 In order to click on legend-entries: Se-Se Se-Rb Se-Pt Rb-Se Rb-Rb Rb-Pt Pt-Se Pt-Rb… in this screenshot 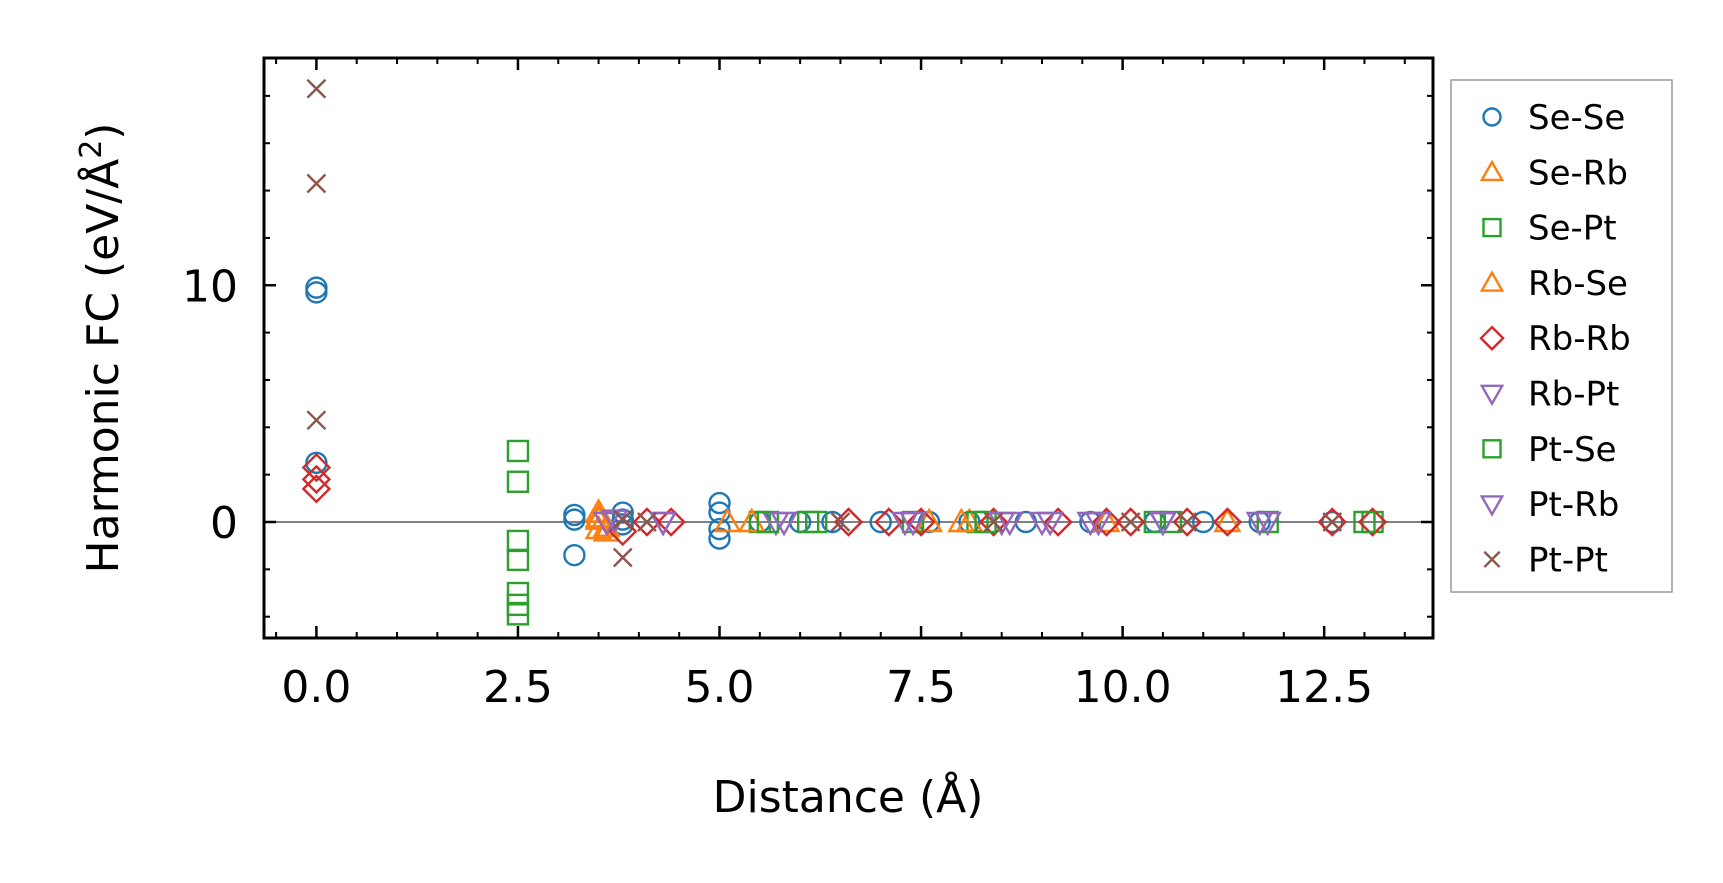, I will do `click(1555, 339)`.